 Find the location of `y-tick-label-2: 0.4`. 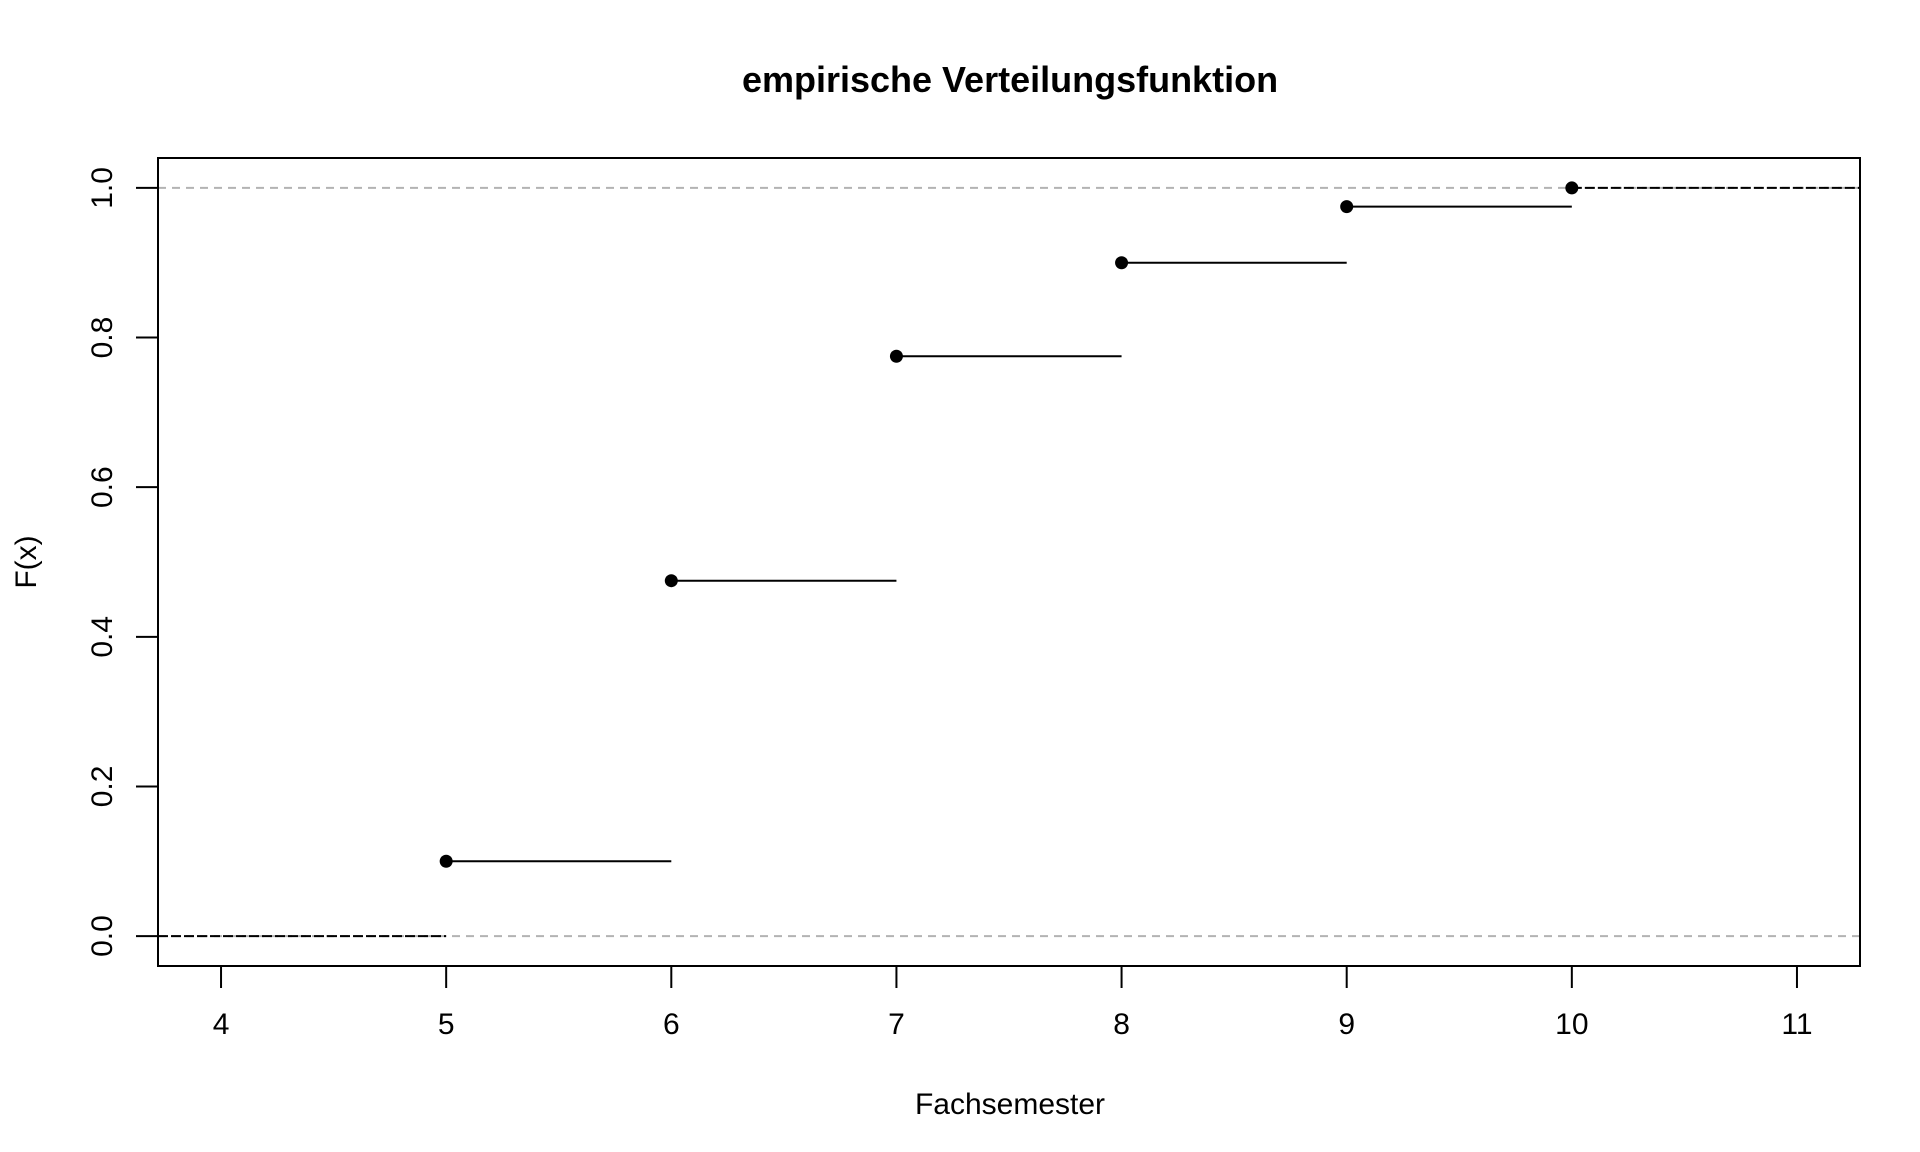

y-tick-label-2: 0.4 is located at coordinates (102, 637).